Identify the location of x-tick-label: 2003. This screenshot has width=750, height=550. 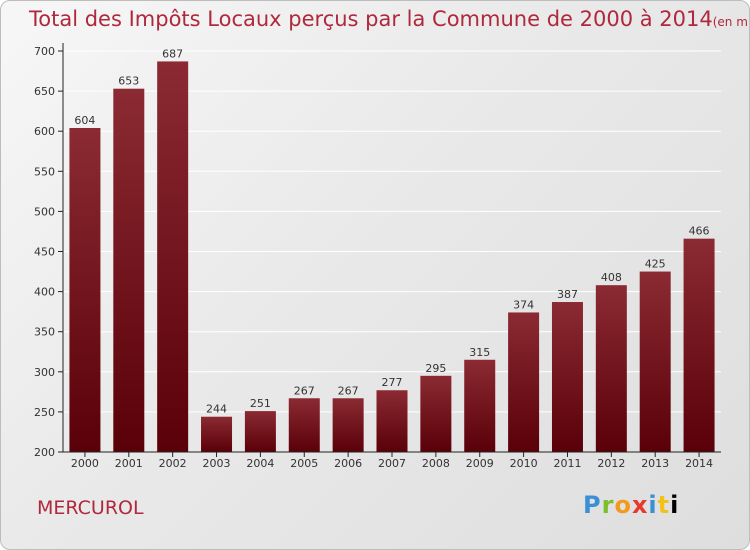
(217, 463).